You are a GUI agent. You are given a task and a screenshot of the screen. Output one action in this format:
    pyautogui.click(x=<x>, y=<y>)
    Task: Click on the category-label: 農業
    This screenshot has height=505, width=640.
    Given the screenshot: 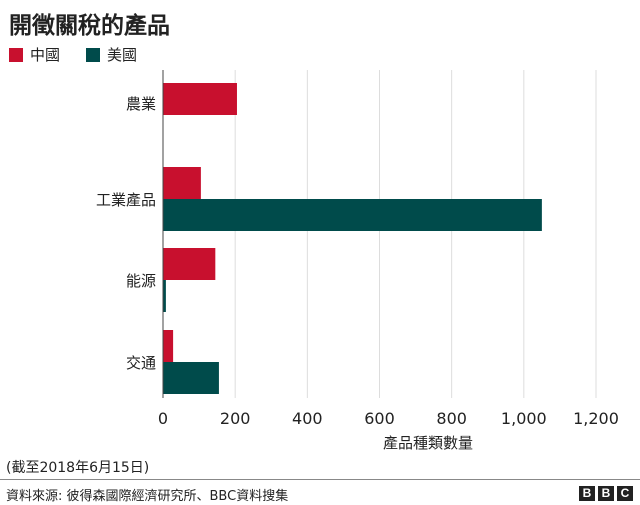 What is the action you would take?
    pyautogui.click(x=141, y=104)
    